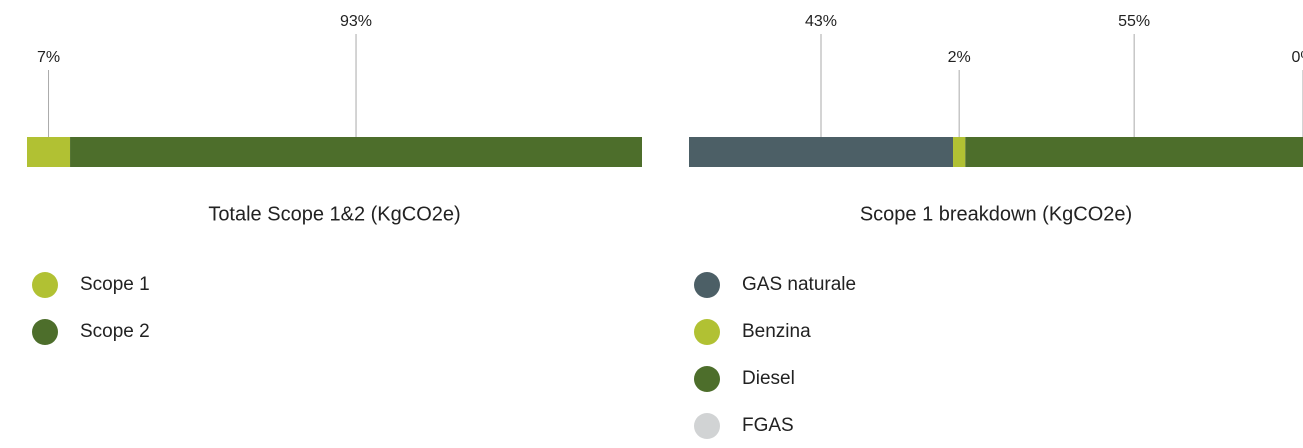 This screenshot has height=448, width=1303. What do you see at coordinates (959, 57) in the screenshot?
I see `value-label: 2%` at bounding box center [959, 57].